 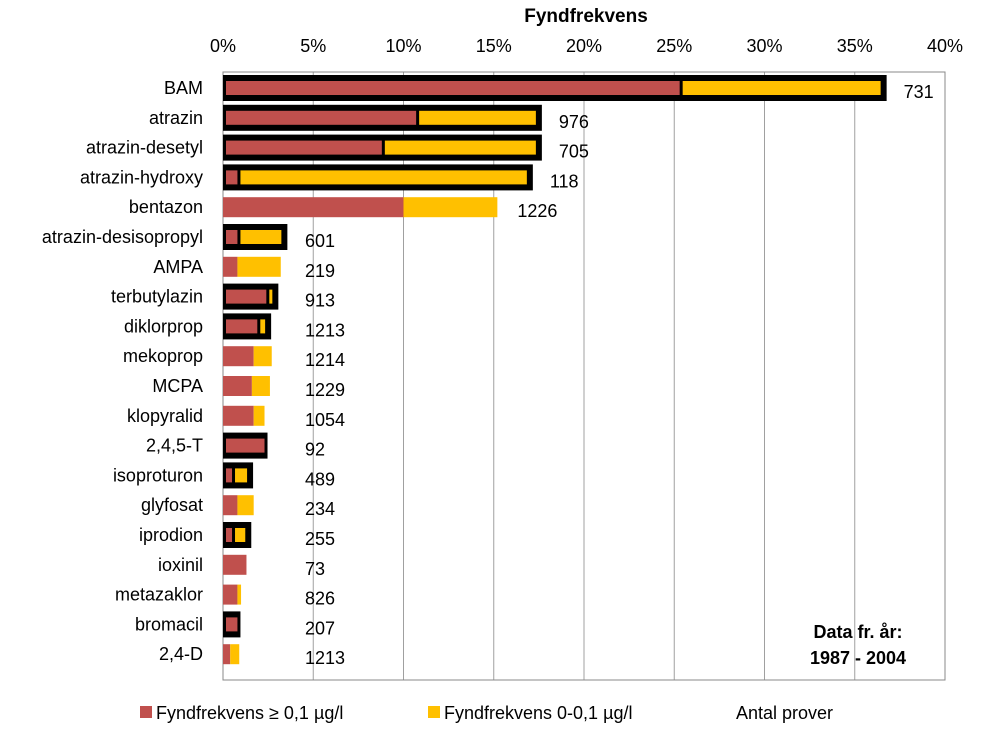 What do you see at coordinates (857, 632) in the screenshot?
I see `data-note-line1: Data fr. år:` at bounding box center [857, 632].